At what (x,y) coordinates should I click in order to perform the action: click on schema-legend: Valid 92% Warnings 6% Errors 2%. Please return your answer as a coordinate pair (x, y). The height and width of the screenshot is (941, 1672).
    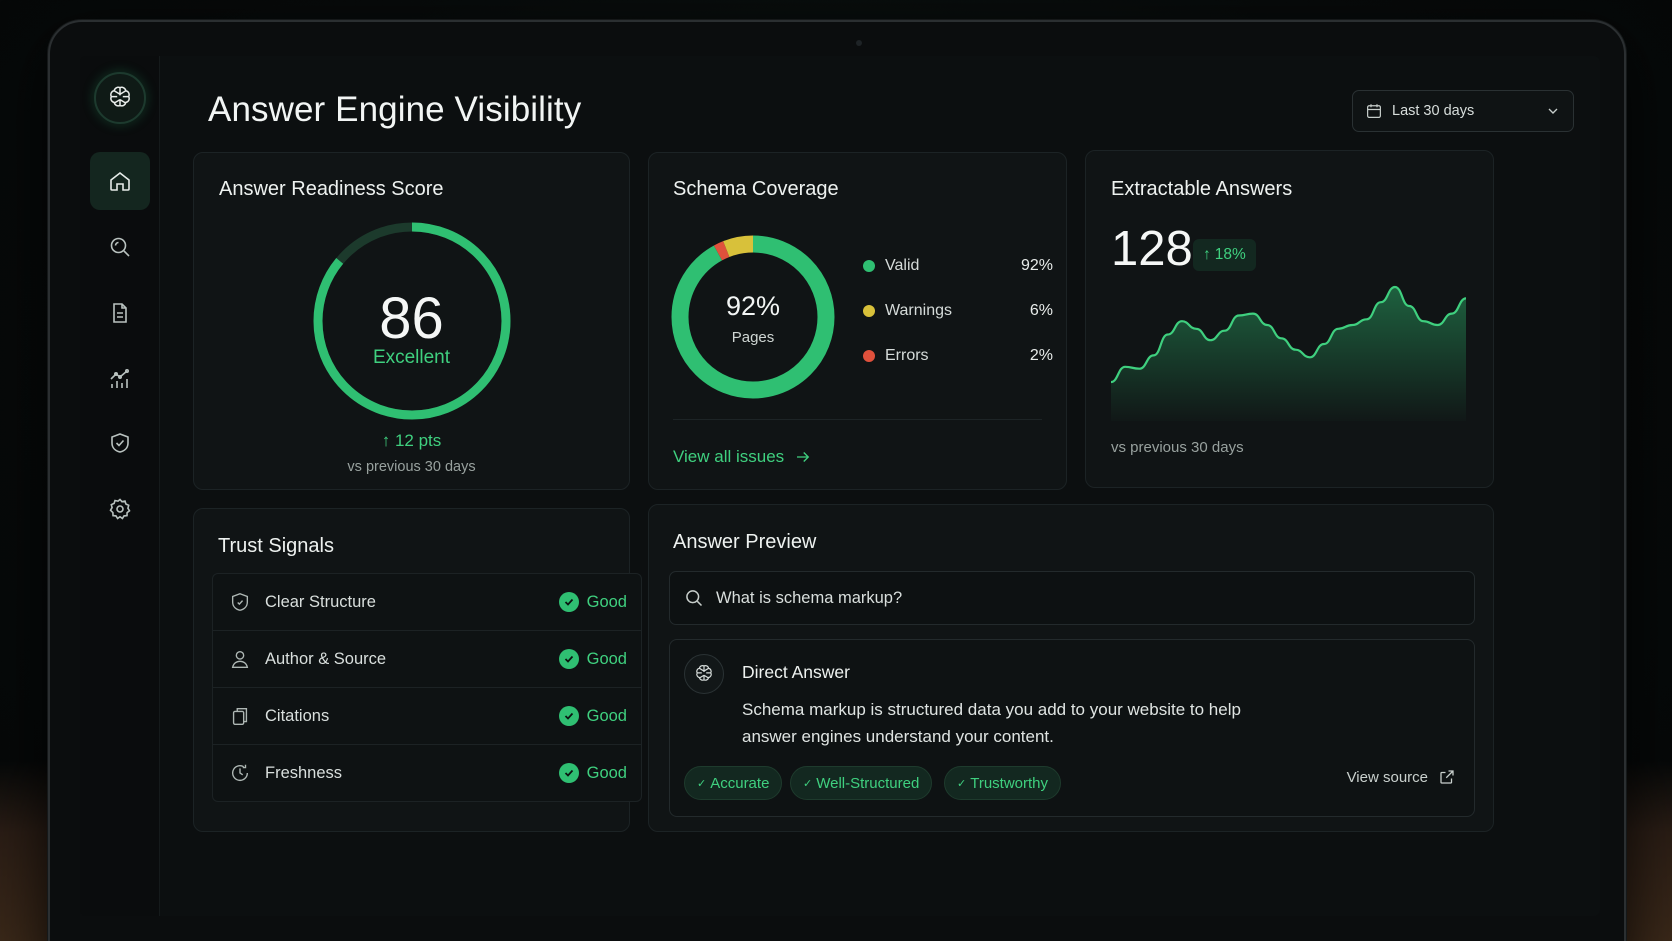
    Looking at the image, I should click on (958, 312).